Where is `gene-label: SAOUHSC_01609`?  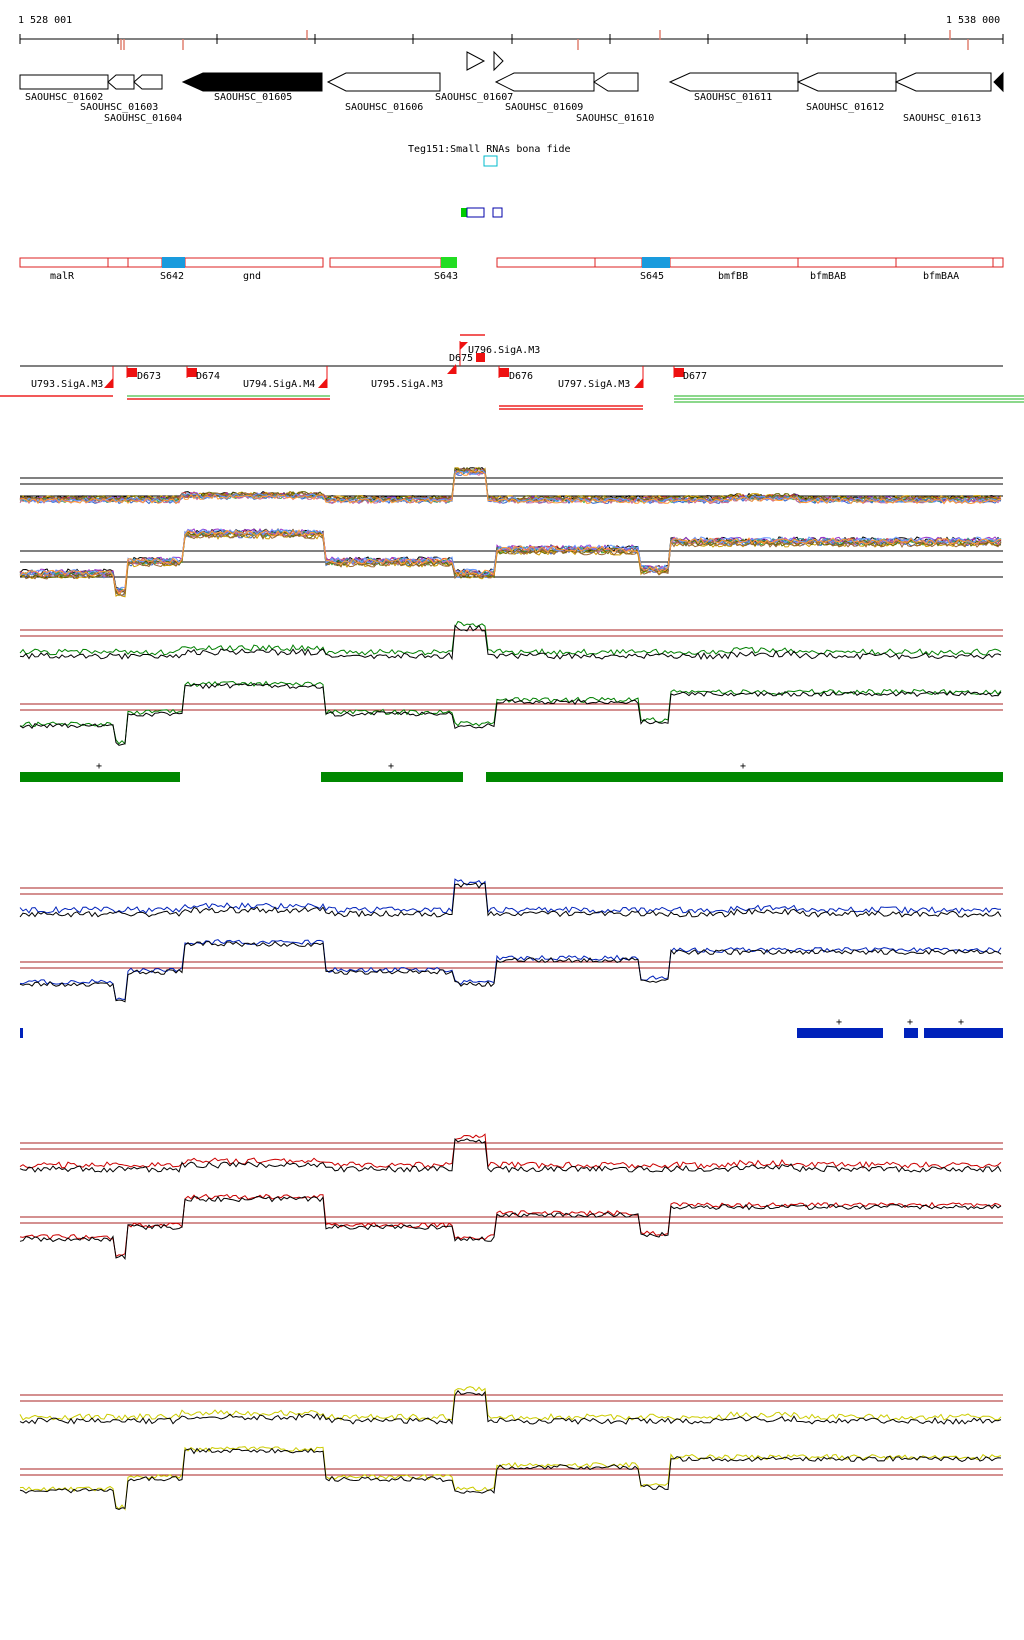
gene-label: SAOUHSC_01609 is located at coordinates (544, 107).